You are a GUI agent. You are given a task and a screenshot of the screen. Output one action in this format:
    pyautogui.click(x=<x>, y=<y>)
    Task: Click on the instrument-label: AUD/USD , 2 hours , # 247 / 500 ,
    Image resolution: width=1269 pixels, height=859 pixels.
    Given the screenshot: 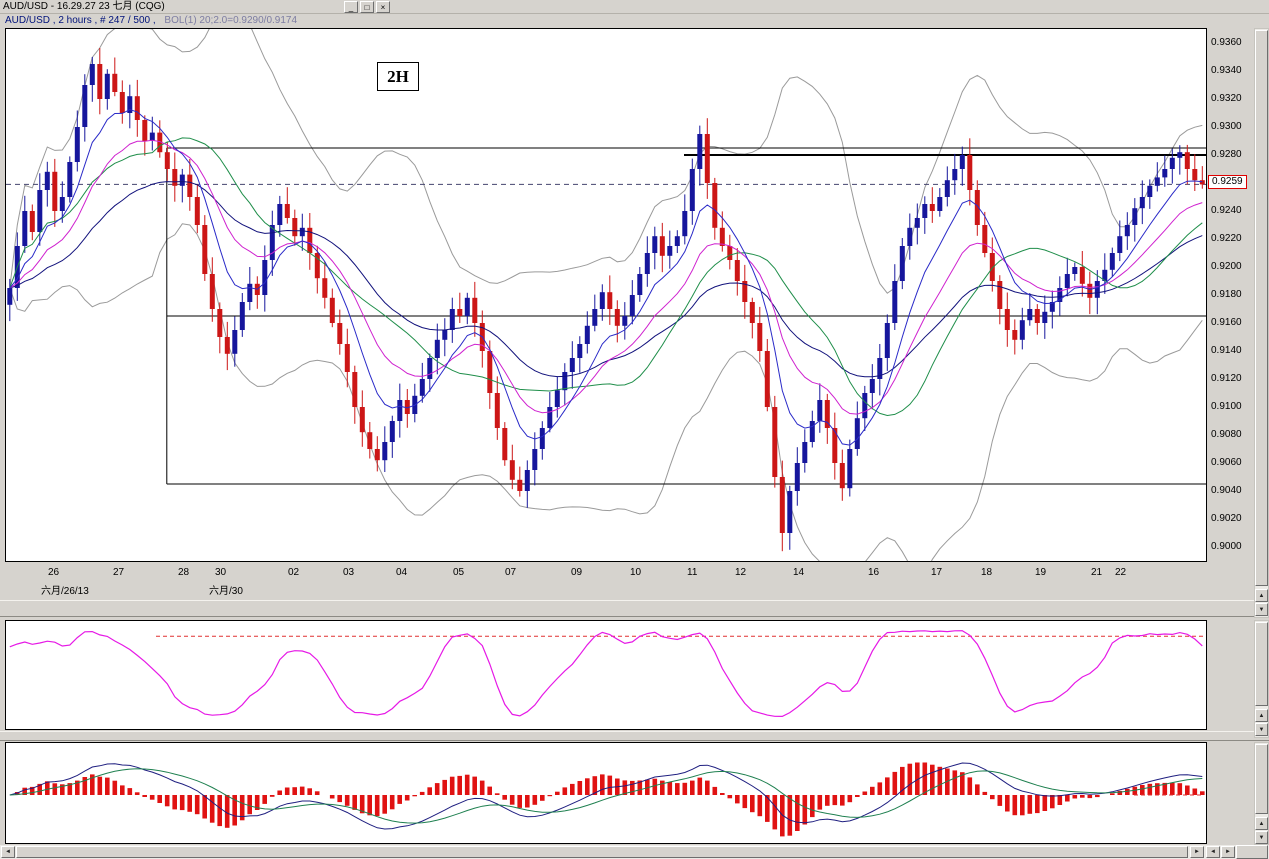 What is the action you would take?
    pyautogui.click(x=80, y=20)
    